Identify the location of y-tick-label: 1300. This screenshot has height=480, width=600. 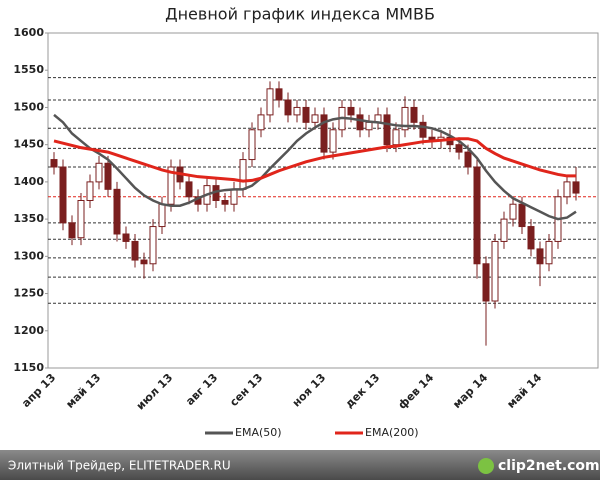
(28, 255).